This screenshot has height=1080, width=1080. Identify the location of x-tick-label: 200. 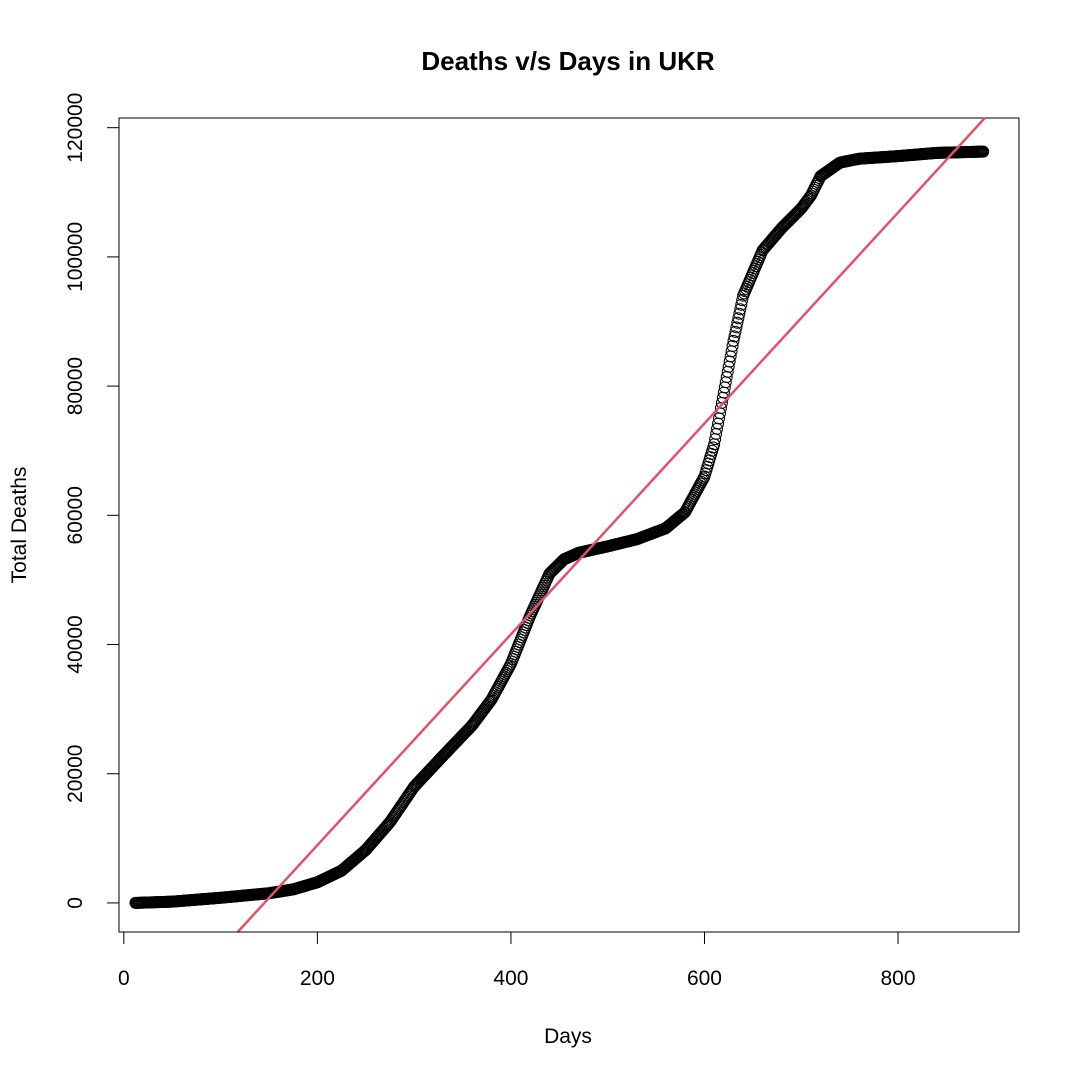
(317, 978).